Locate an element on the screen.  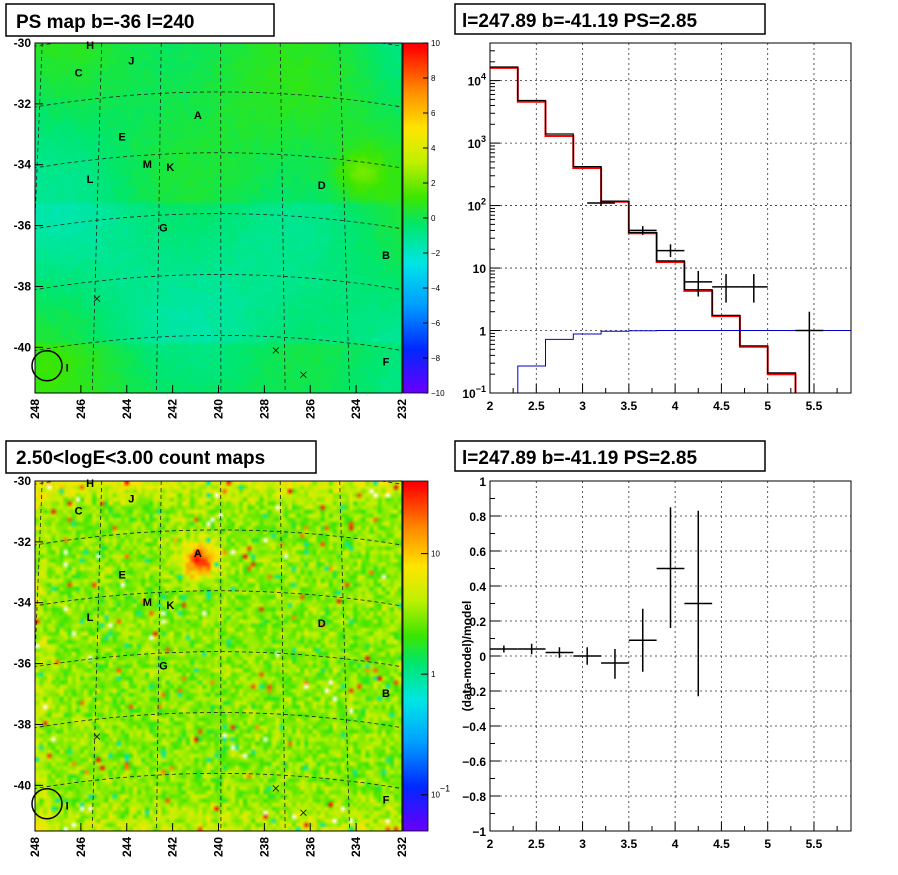
spectrum-model-total-line is located at coordinates (643, 229).